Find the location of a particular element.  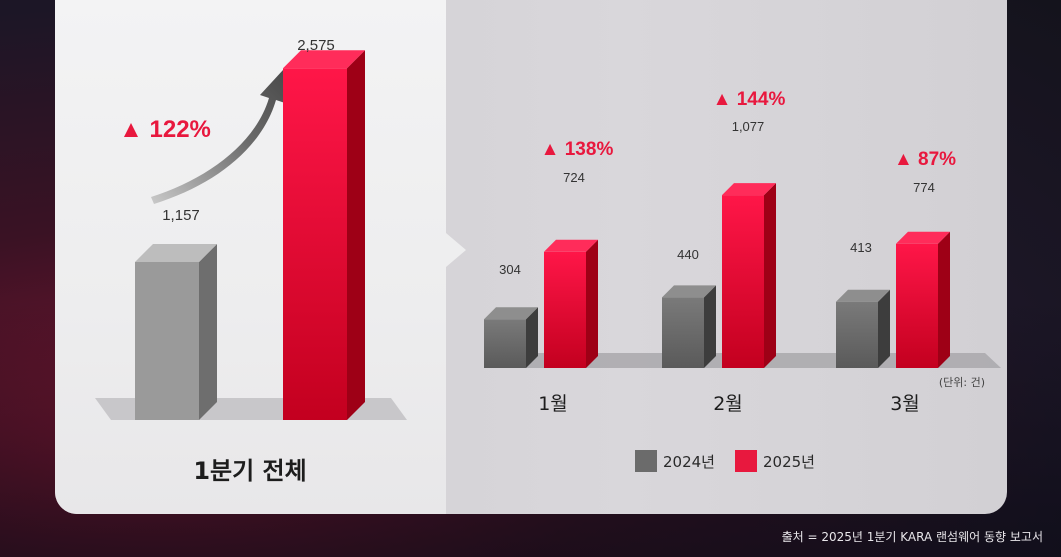

jan-2024-bar is located at coordinates (511, 337).